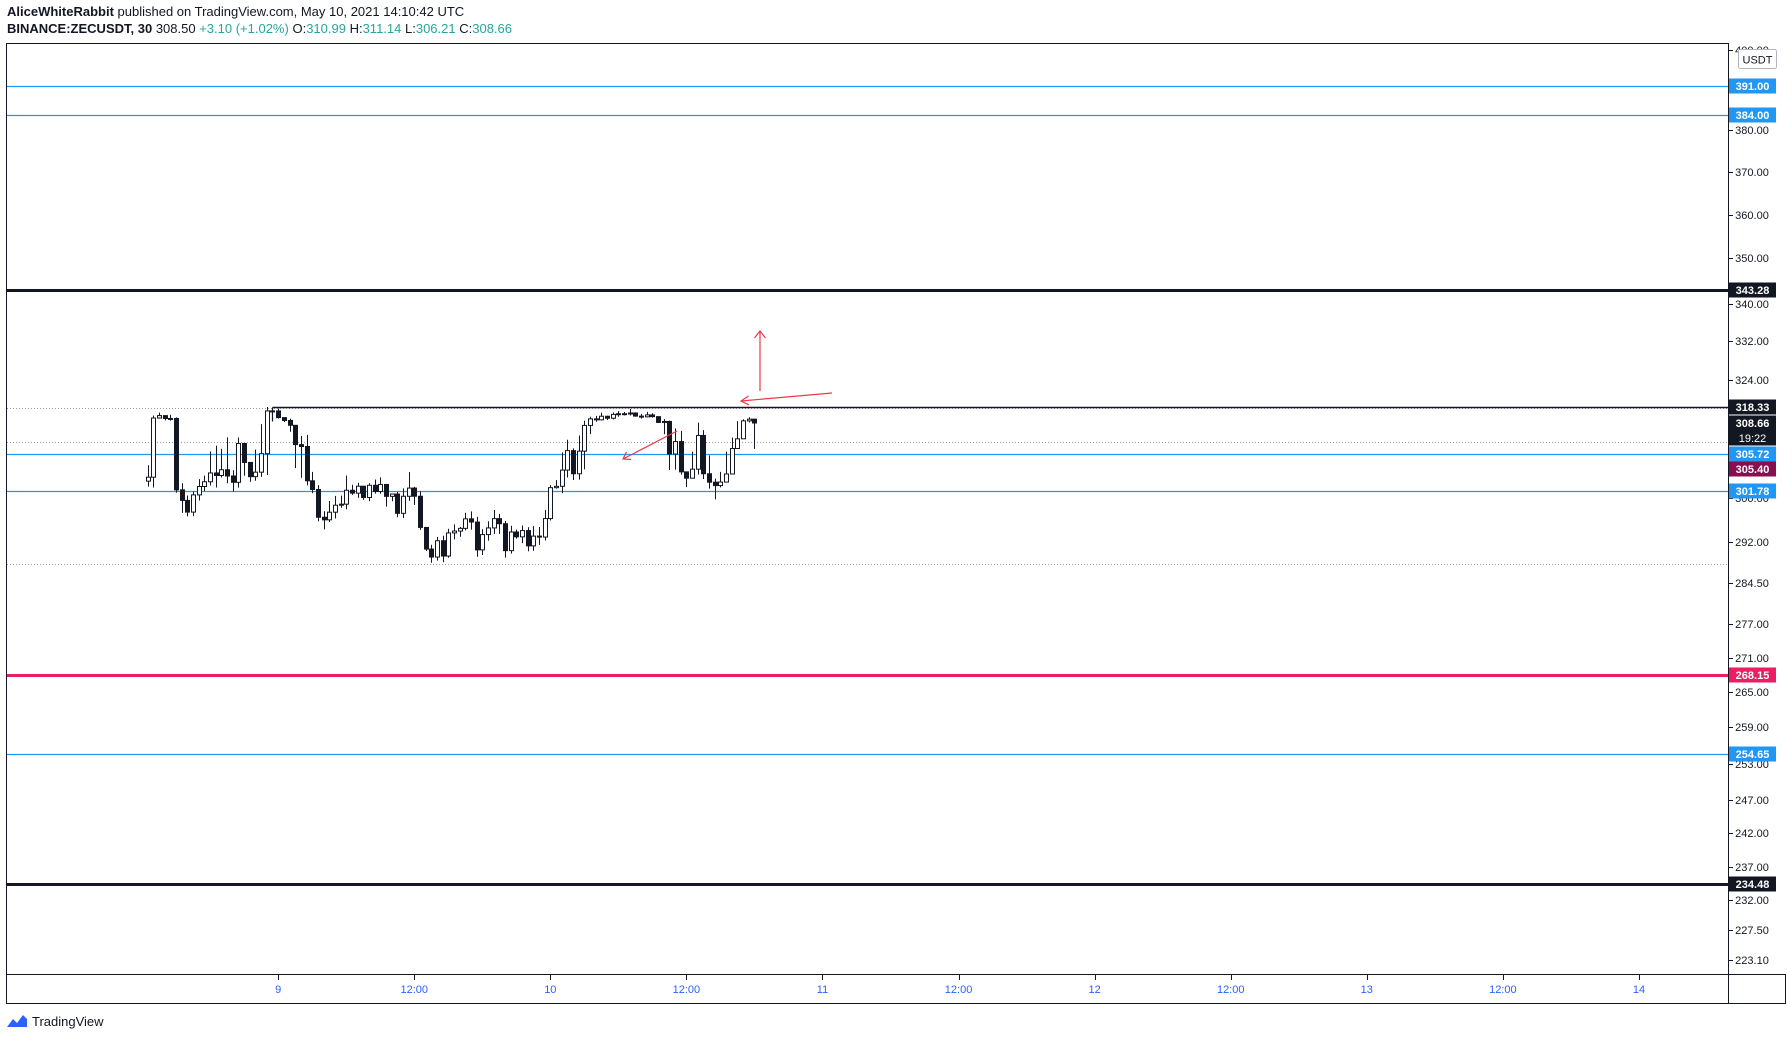 The height and width of the screenshot is (1037, 1787). What do you see at coordinates (822, 990) in the screenshot?
I see `time-tick-label: 11` at bounding box center [822, 990].